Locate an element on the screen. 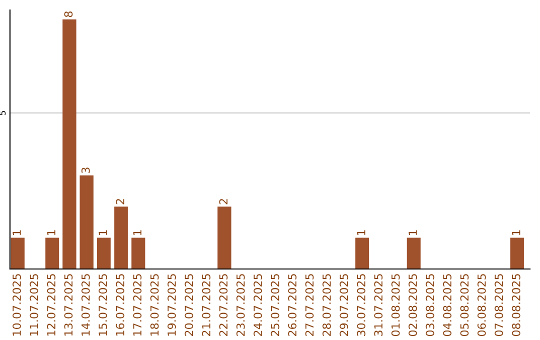 The height and width of the screenshot is (340, 540). x-tick-label: 22.07.2025 is located at coordinates (223, 305).